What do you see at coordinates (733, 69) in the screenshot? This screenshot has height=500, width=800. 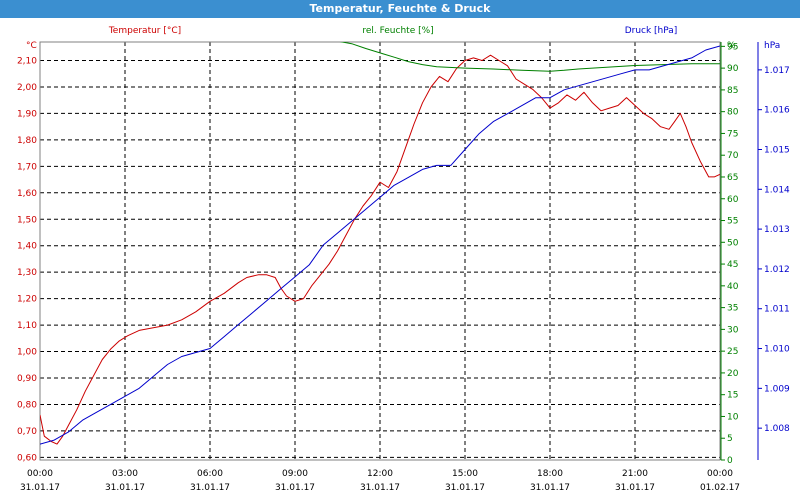 I see `humidity-axis-tick: 90` at bounding box center [733, 69].